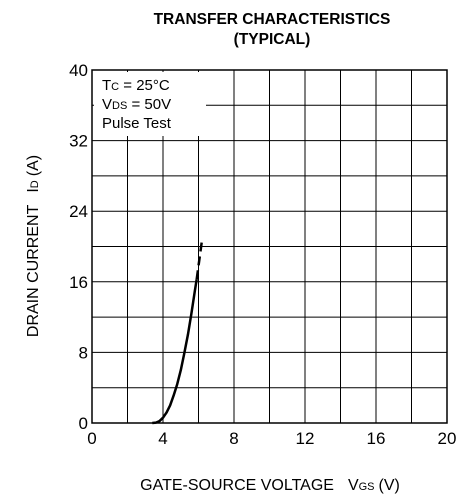 Image resolution: width=458 pixels, height=498 pixels. What do you see at coordinates (78, 247) in the screenshot?
I see `y-tick-labels: 0 8 16 24 32 40` at bounding box center [78, 247].